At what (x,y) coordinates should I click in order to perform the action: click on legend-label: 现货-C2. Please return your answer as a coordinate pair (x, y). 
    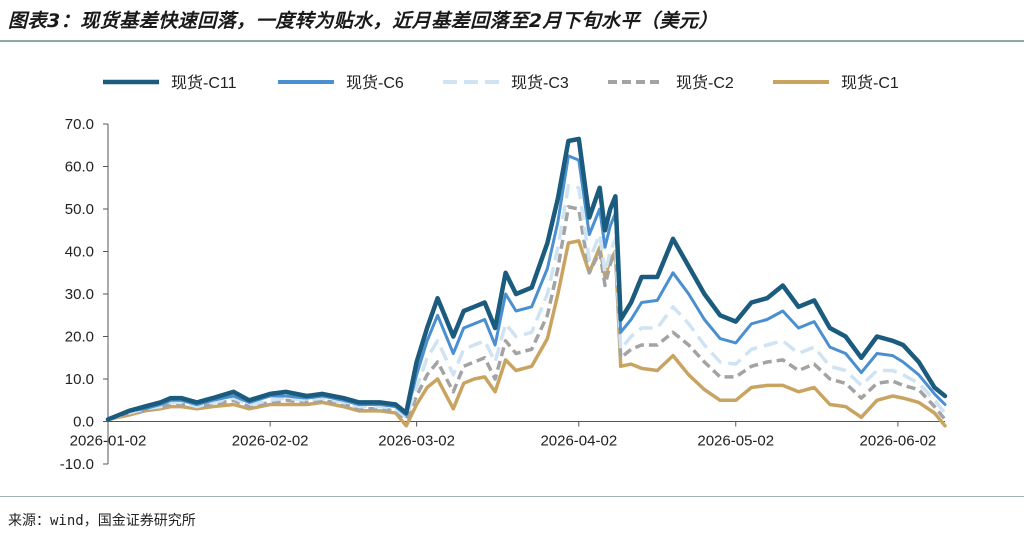
    Looking at the image, I should click on (705, 83).